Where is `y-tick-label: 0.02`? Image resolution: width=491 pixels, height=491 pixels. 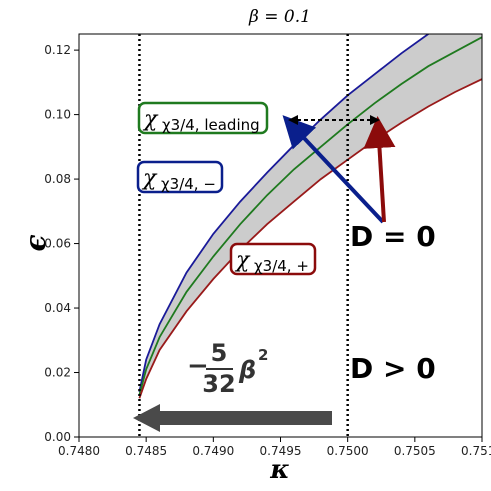 y-tick-label: 0.02 is located at coordinates (57, 373).